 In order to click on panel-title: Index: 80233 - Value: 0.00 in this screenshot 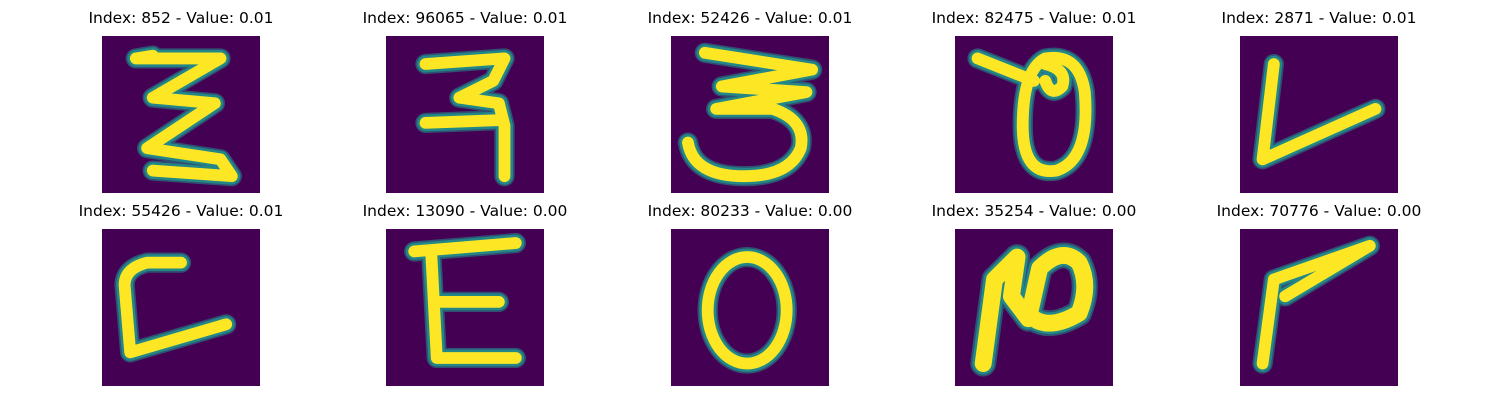, I will do `click(750, 211)`.